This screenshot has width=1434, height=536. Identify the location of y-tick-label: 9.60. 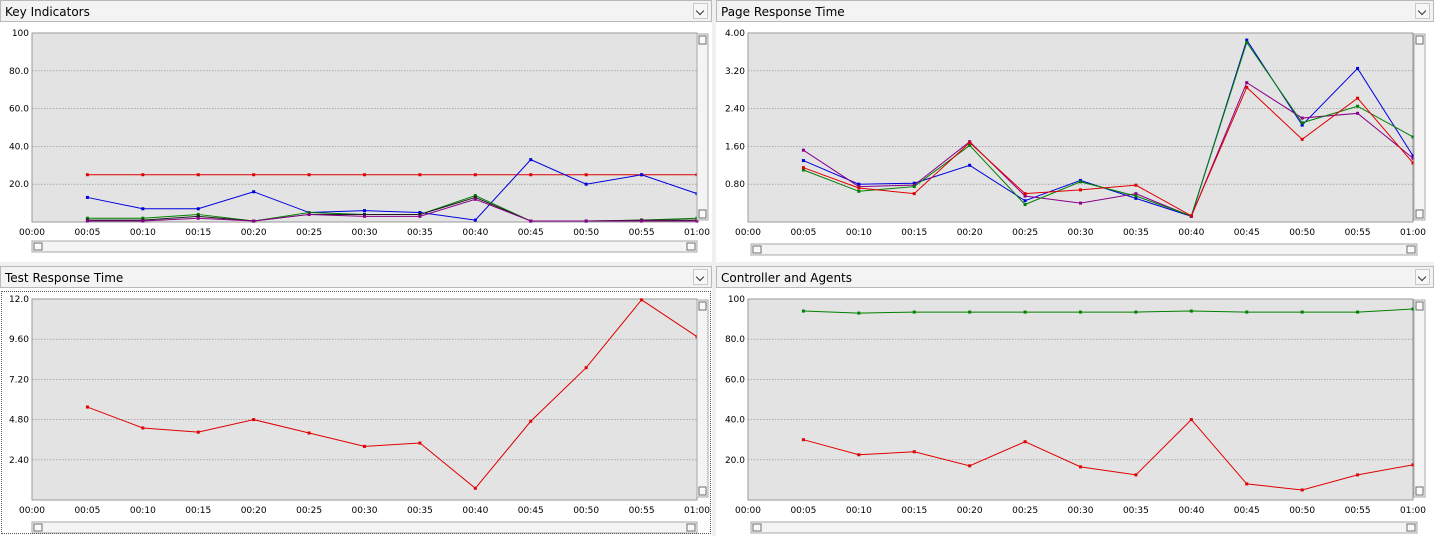
(19, 340).